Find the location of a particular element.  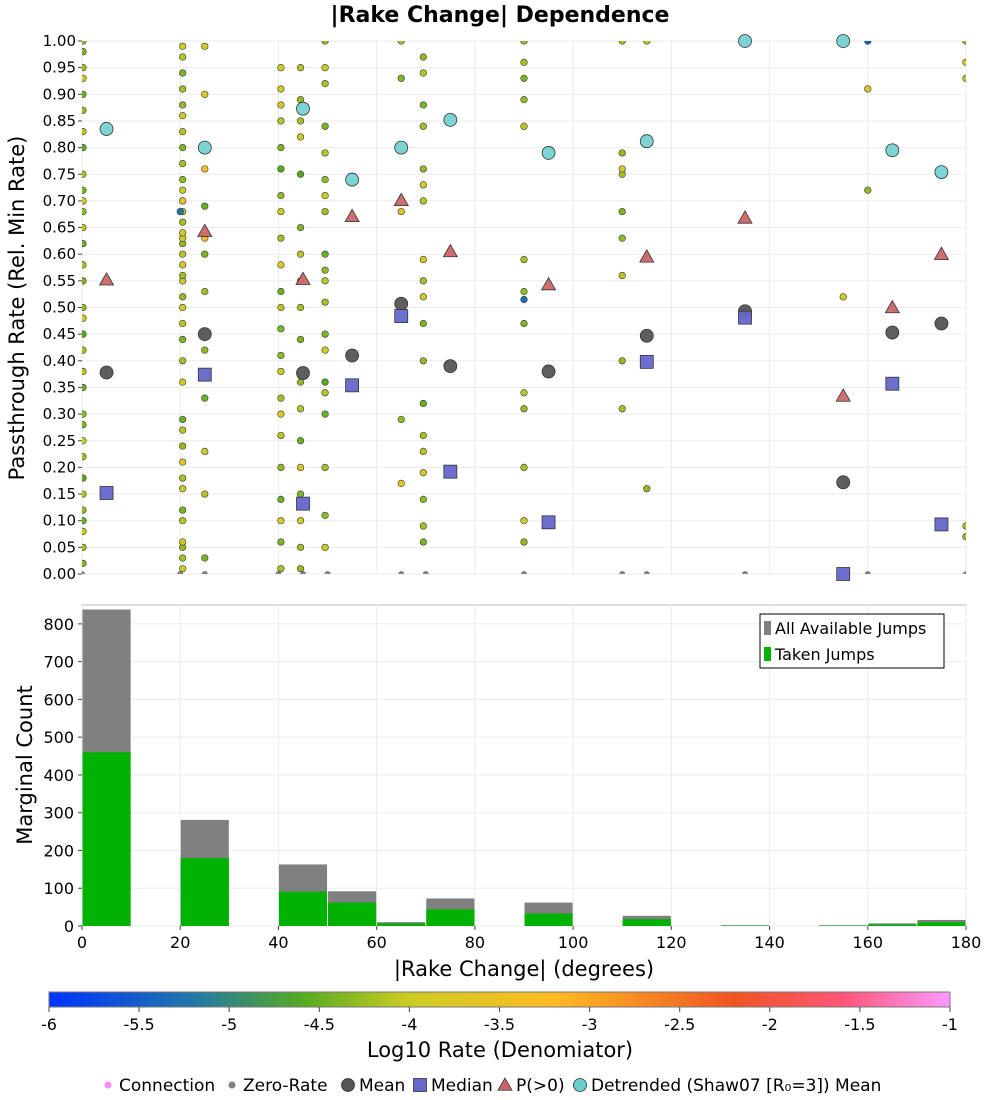

legend-label-all-available: All Available Jumps is located at coordinates (850, 628).